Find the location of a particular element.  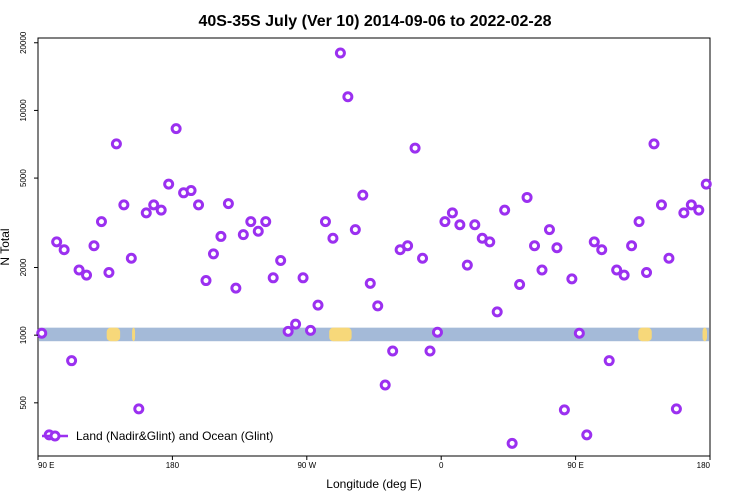

legend-label: Land (Nadir&Glint) and Ocean (Glint) is located at coordinates (174, 436).